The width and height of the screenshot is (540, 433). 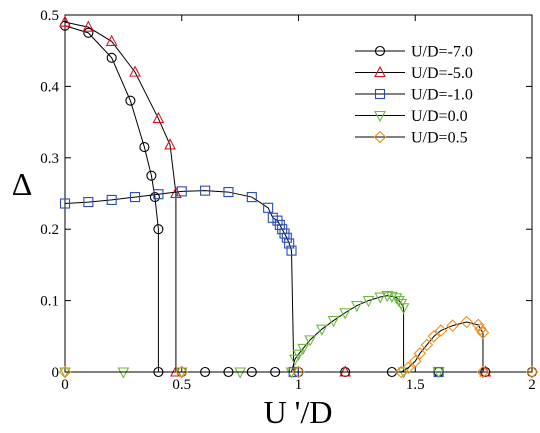 I want to click on legend: U/D=-7.0 U/D=-5.0 U/D=-1.0 U/D=0.0 U/D=0.5, so click(x=414, y=95).